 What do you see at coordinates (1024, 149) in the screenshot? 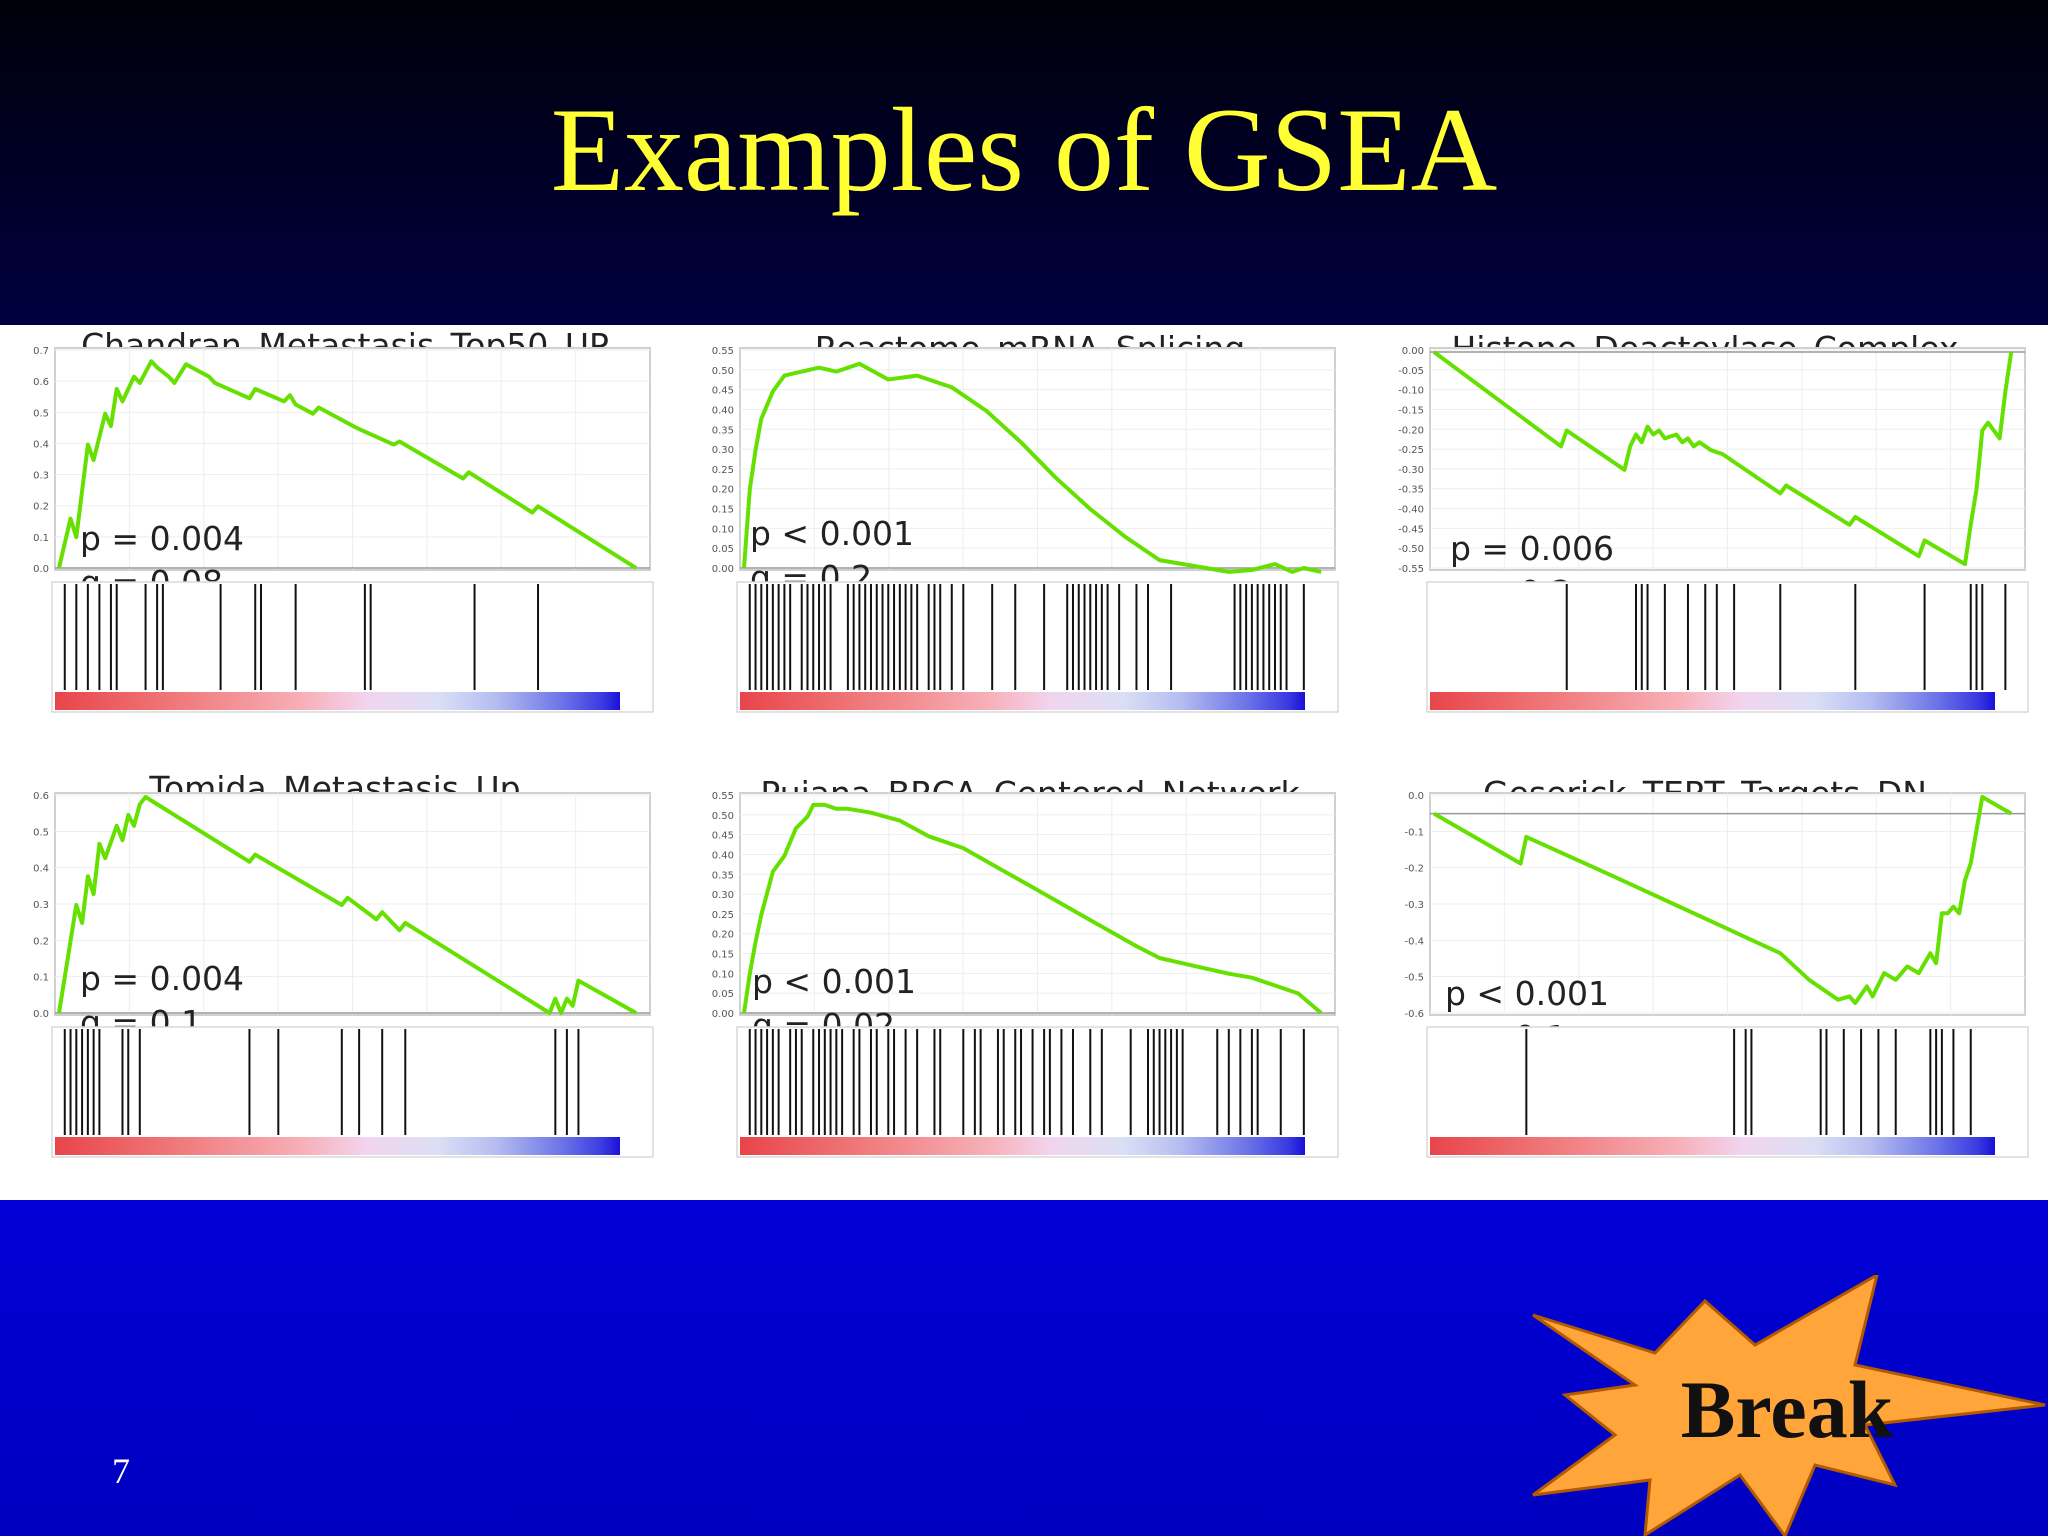
I see `slide-title: Examples of GSEA` at bounding box center [1024, 149].